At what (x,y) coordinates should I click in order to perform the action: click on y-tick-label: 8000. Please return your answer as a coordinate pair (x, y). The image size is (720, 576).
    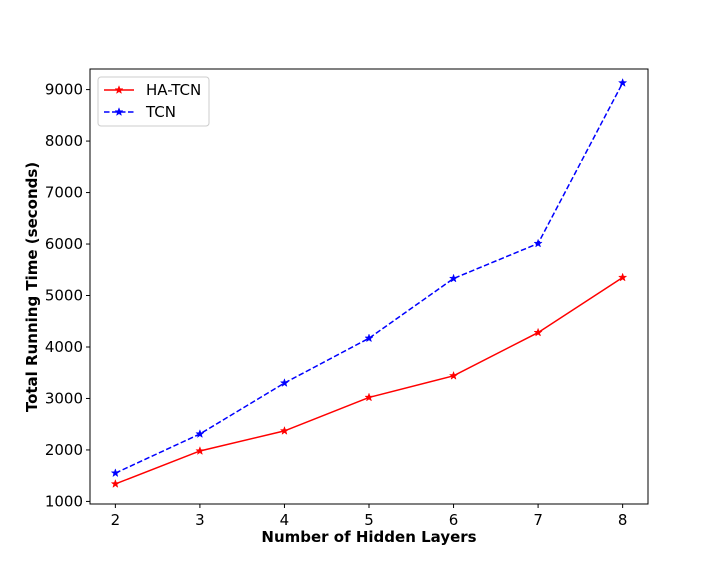
    Looking at the image, I should click on (64, 141).